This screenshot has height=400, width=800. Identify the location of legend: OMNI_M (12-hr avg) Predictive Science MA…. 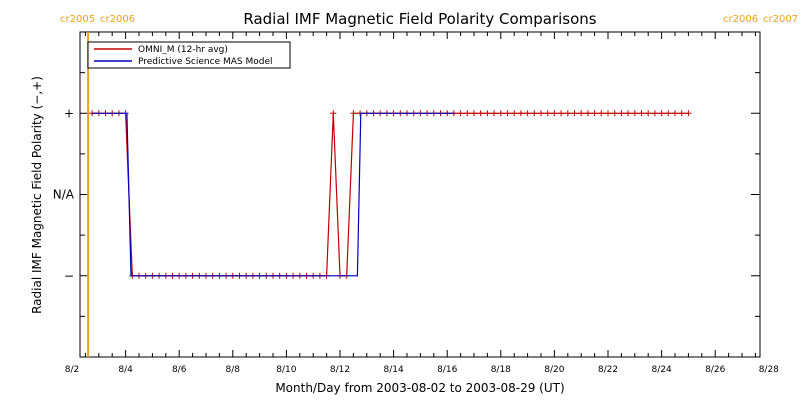
(189, 55).